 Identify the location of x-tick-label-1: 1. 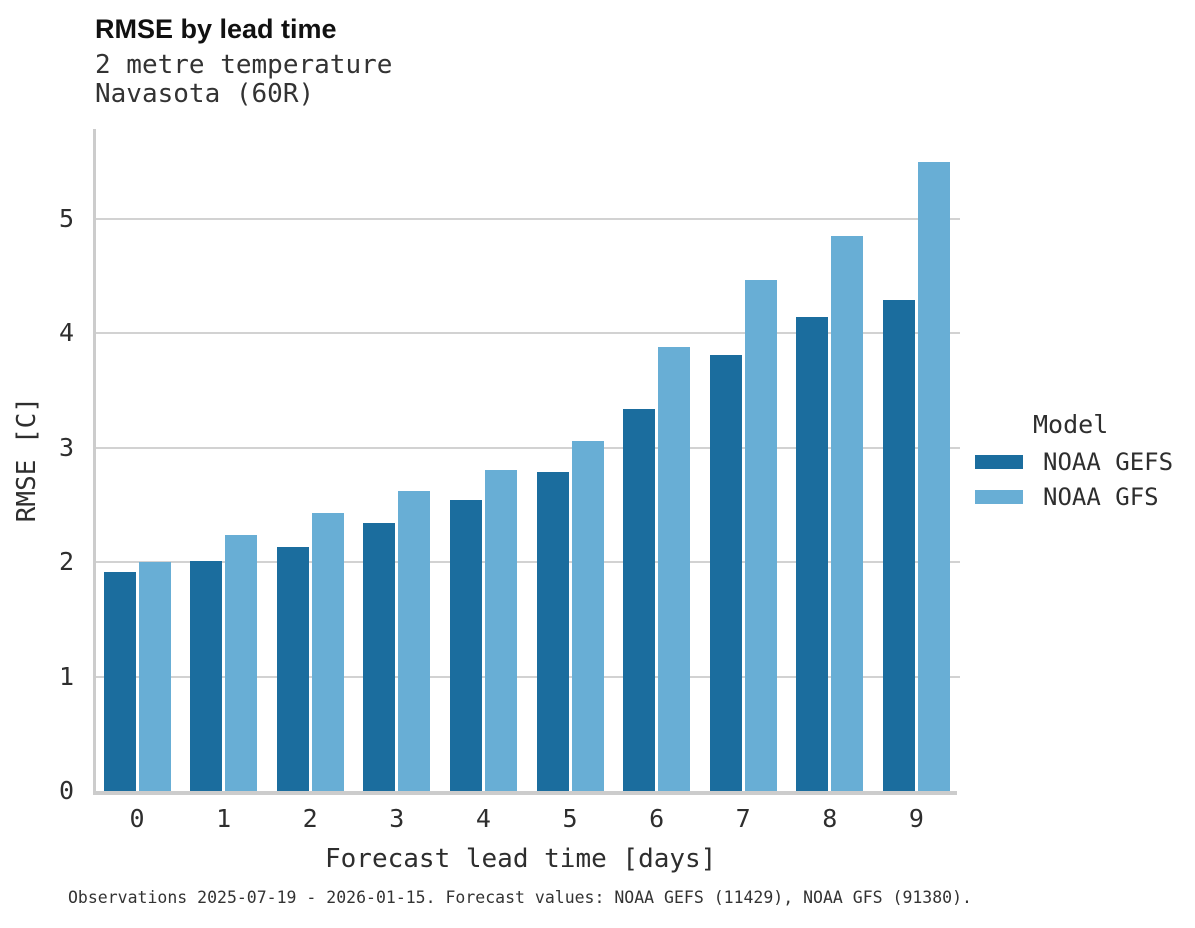
(224, 818).